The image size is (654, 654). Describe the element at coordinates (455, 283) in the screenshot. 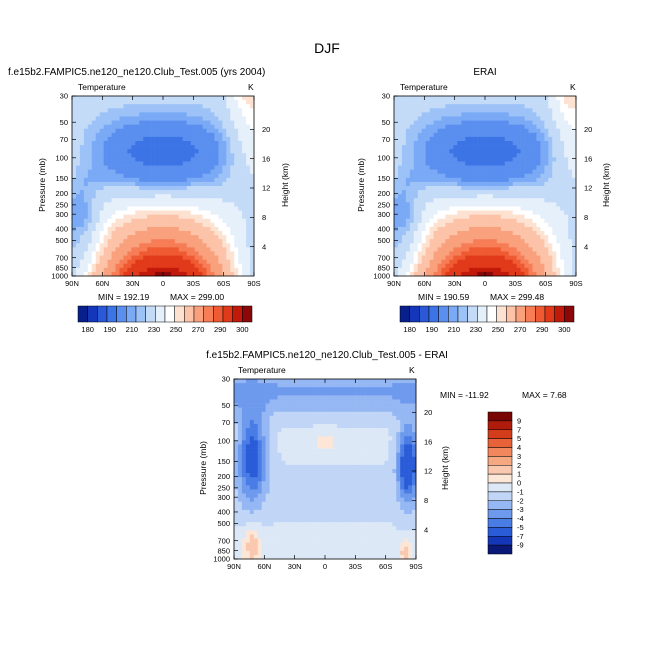

I see `x-tick-label: 30N` at that location.